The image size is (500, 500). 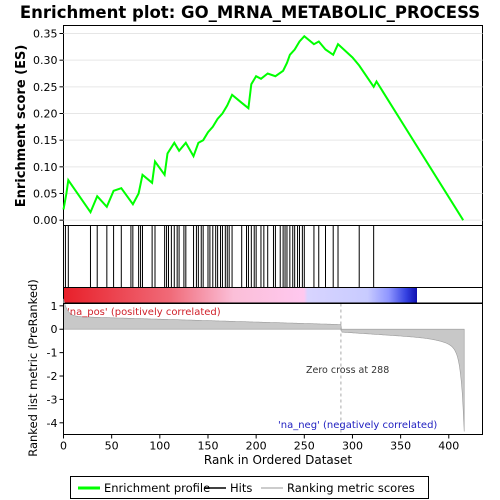 What do you see at coordinates (54, 306) in the screenshot?
I see `metric-y-tick-label: 1` at bounding box center [54, 306].